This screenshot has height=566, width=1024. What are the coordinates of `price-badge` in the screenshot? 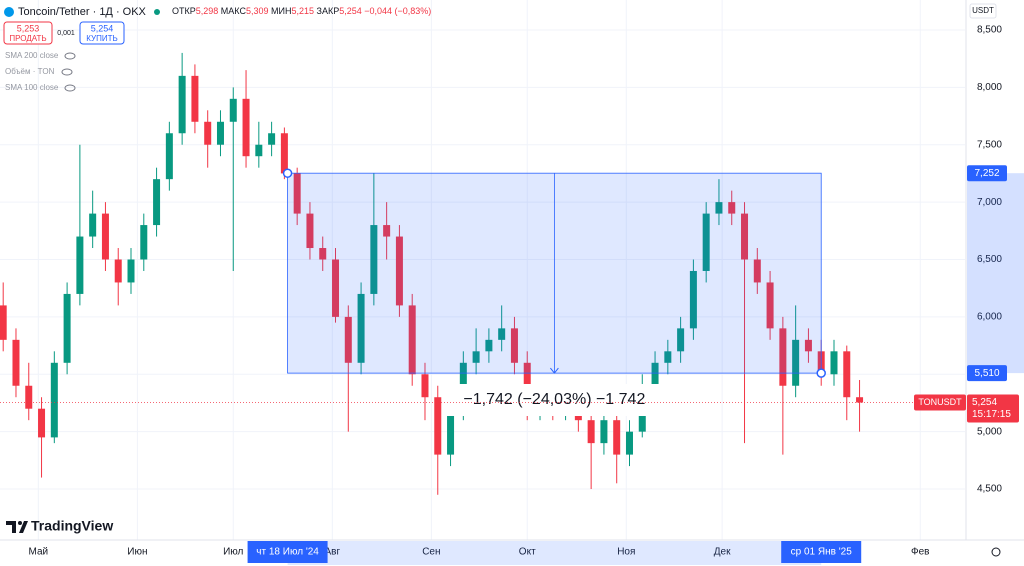 It's located at (987, 173).